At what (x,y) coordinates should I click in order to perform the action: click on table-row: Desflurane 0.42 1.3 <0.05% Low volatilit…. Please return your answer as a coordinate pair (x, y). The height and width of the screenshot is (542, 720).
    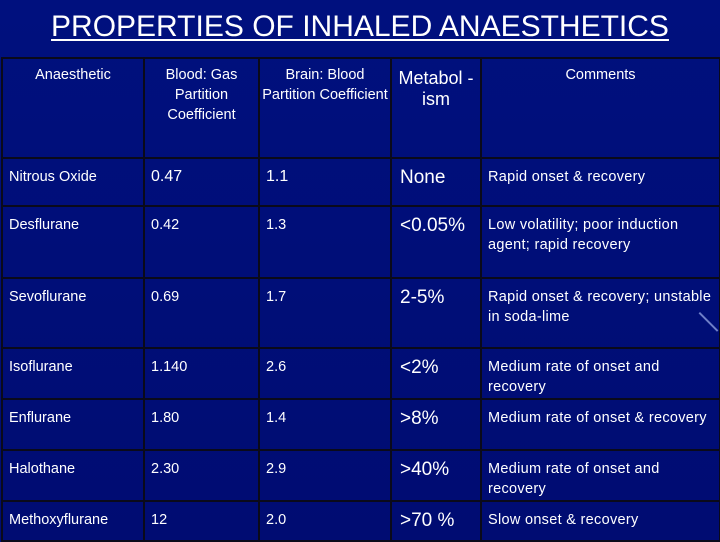
    Looking at the image, I should click on (360, 242).